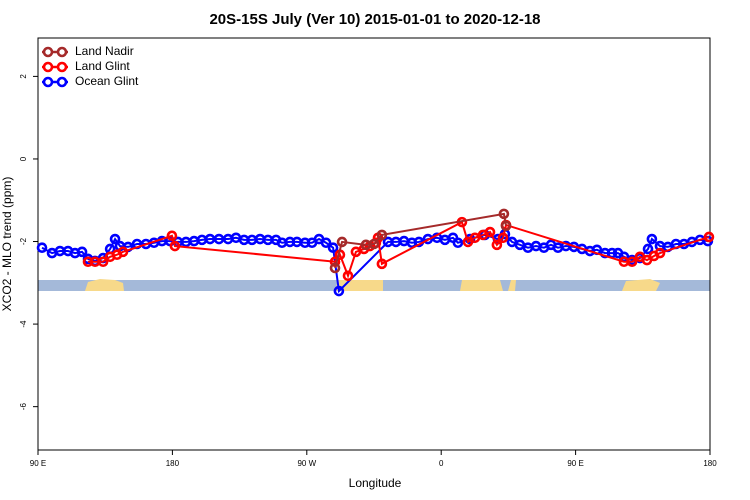 Image resolution: width=750 pixels, height=500 pixels. I want to click on y-axis-label: XCO2 - MLO trend (ppm), so click(7, 244).